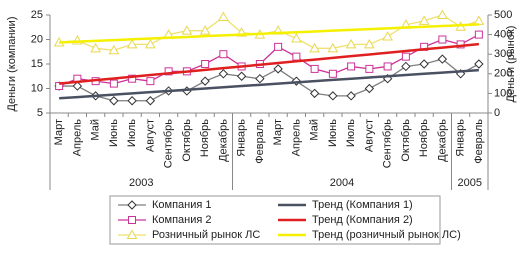 The height and width of the screenshot is (260, 520). What do you see at coordinates (275, 220) in the screenshot?
I see `legend-box` at bounding box center [275, 220].